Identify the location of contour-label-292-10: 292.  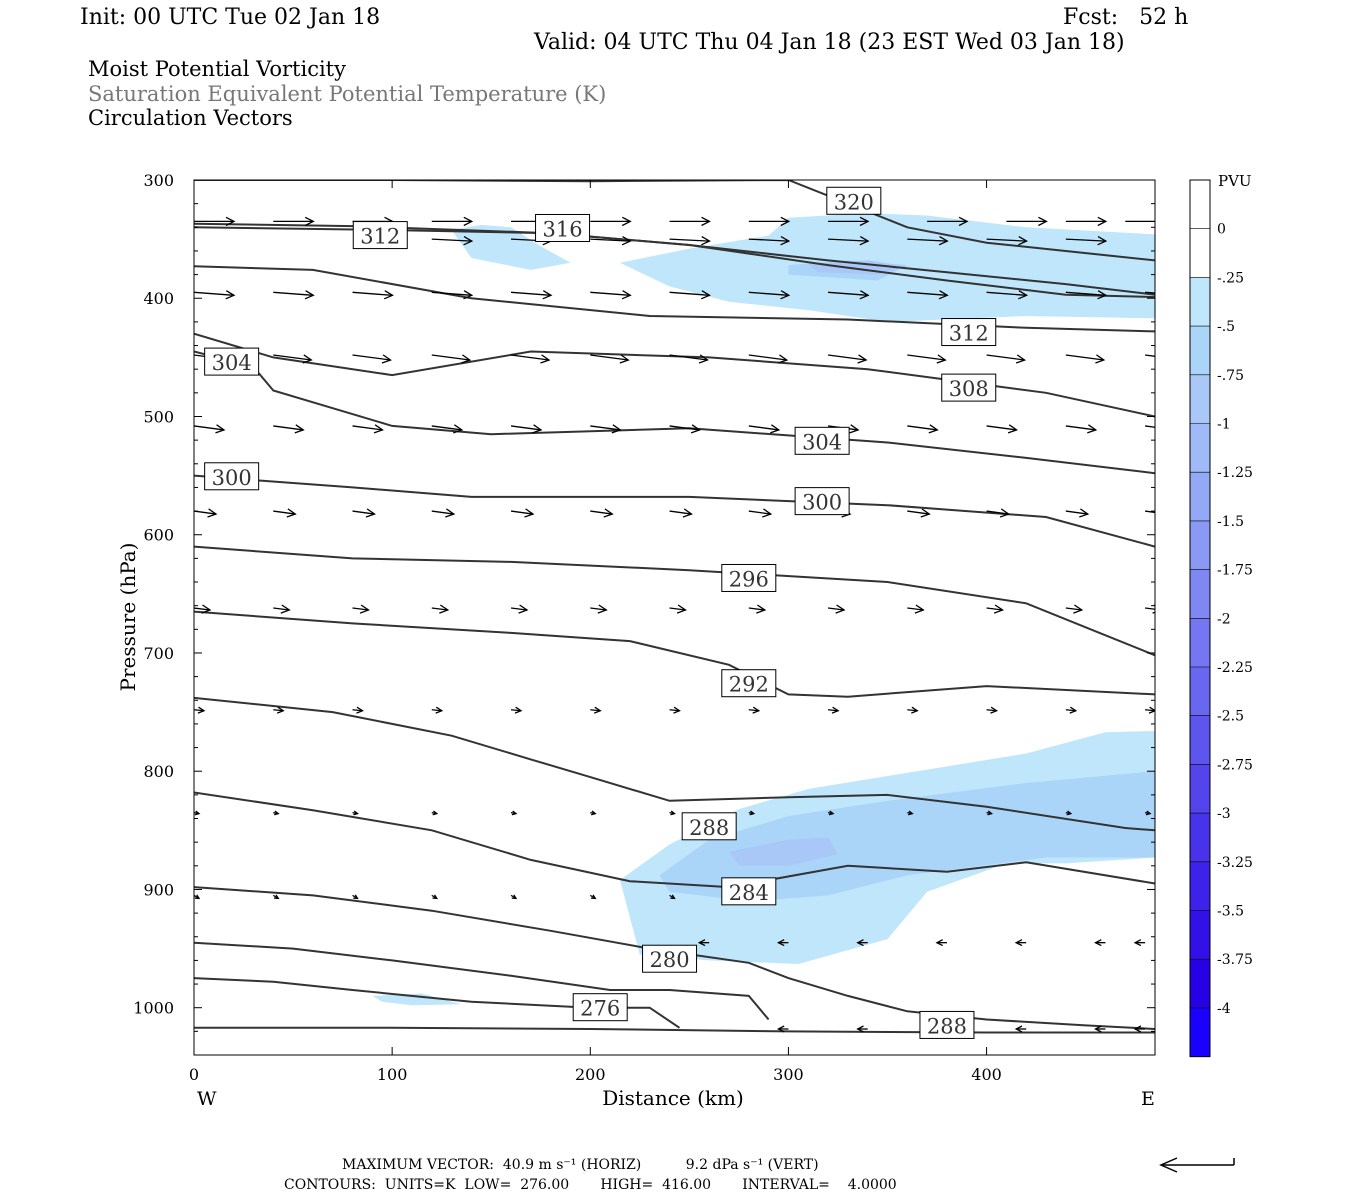
(749, 683).